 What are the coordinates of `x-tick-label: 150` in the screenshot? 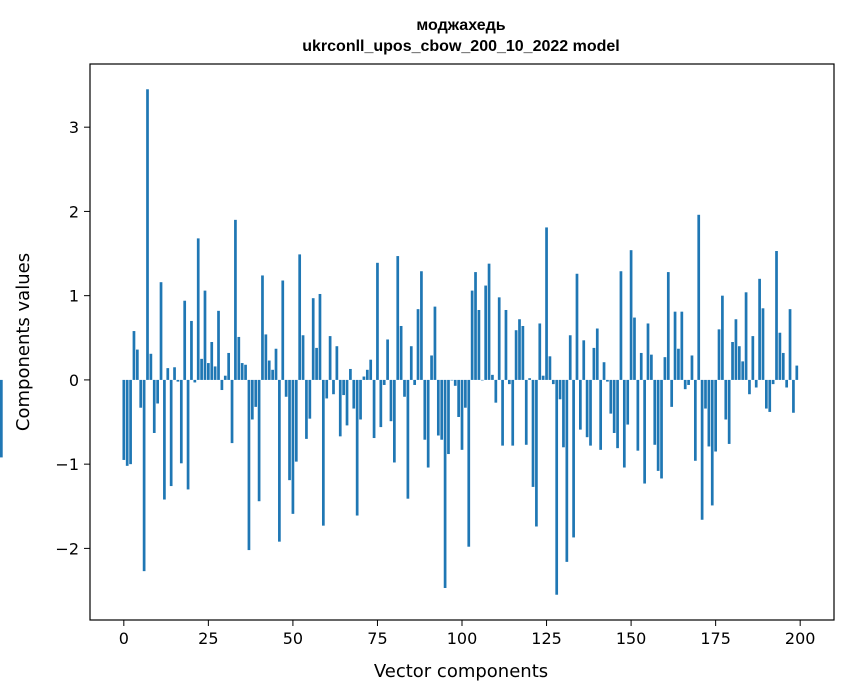 It's located at (631, 638).